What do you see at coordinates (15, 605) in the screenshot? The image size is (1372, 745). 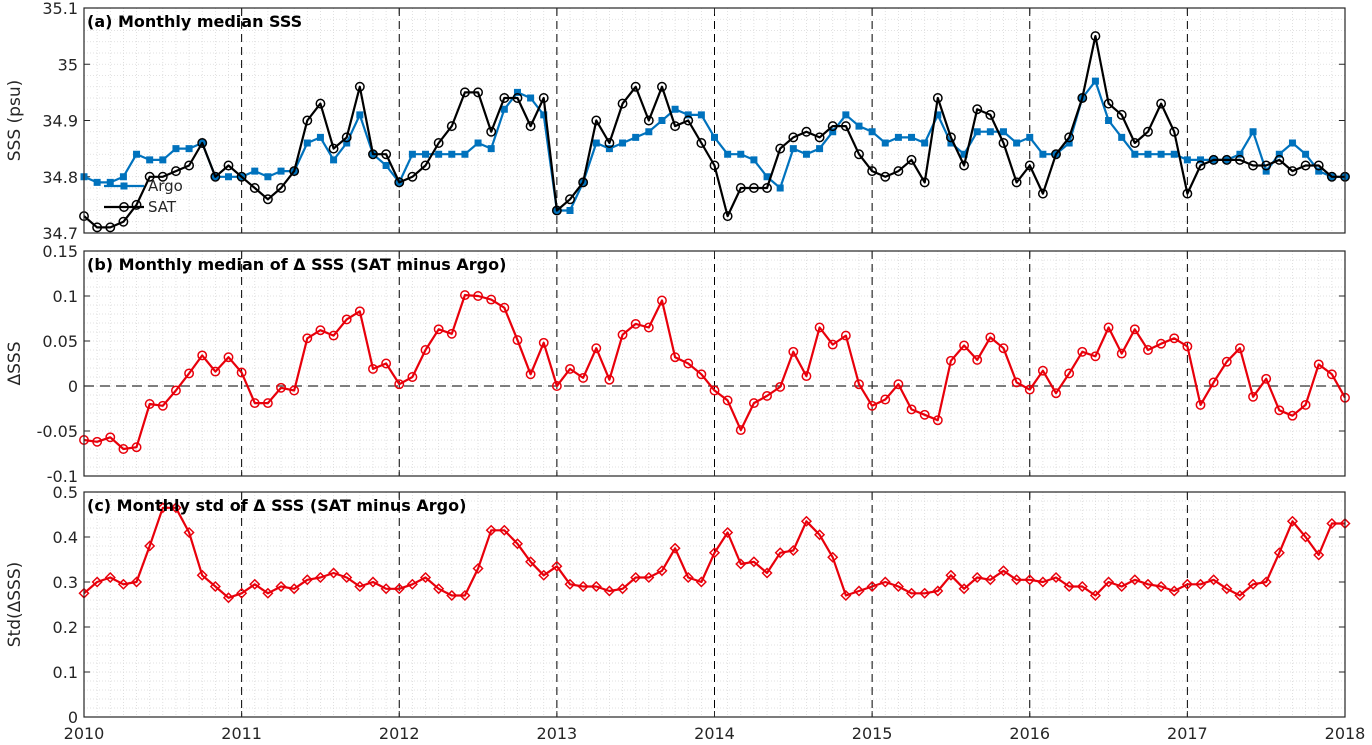 I see `y-axis-label: Std(ΔSSS)` at bounding box center [15, 605].